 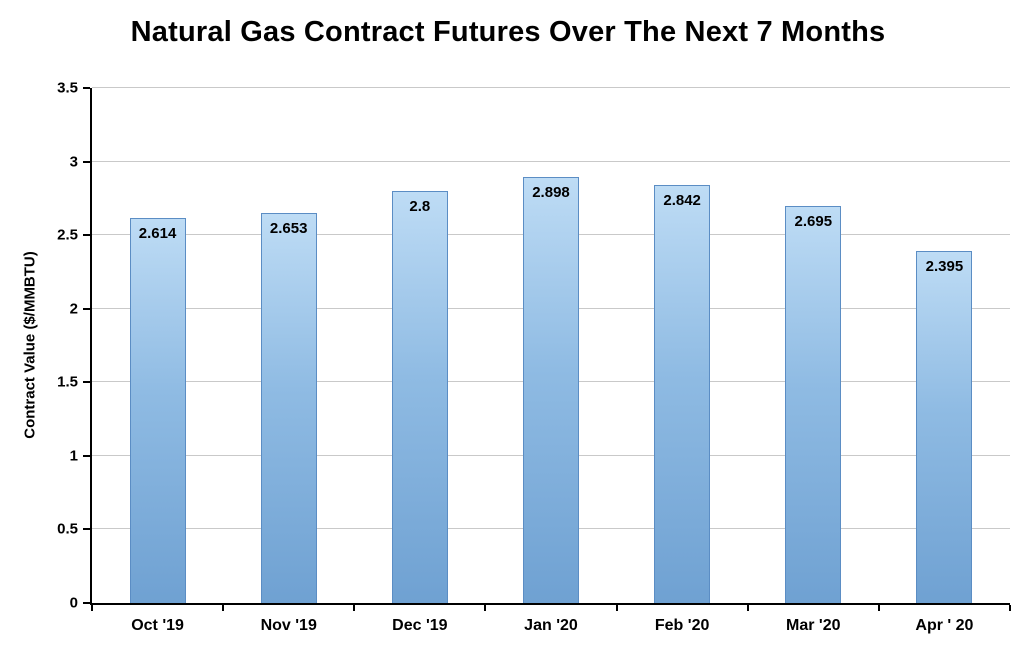 I want to click on bar-value-label: 2.695, so click(x=813, y=222).